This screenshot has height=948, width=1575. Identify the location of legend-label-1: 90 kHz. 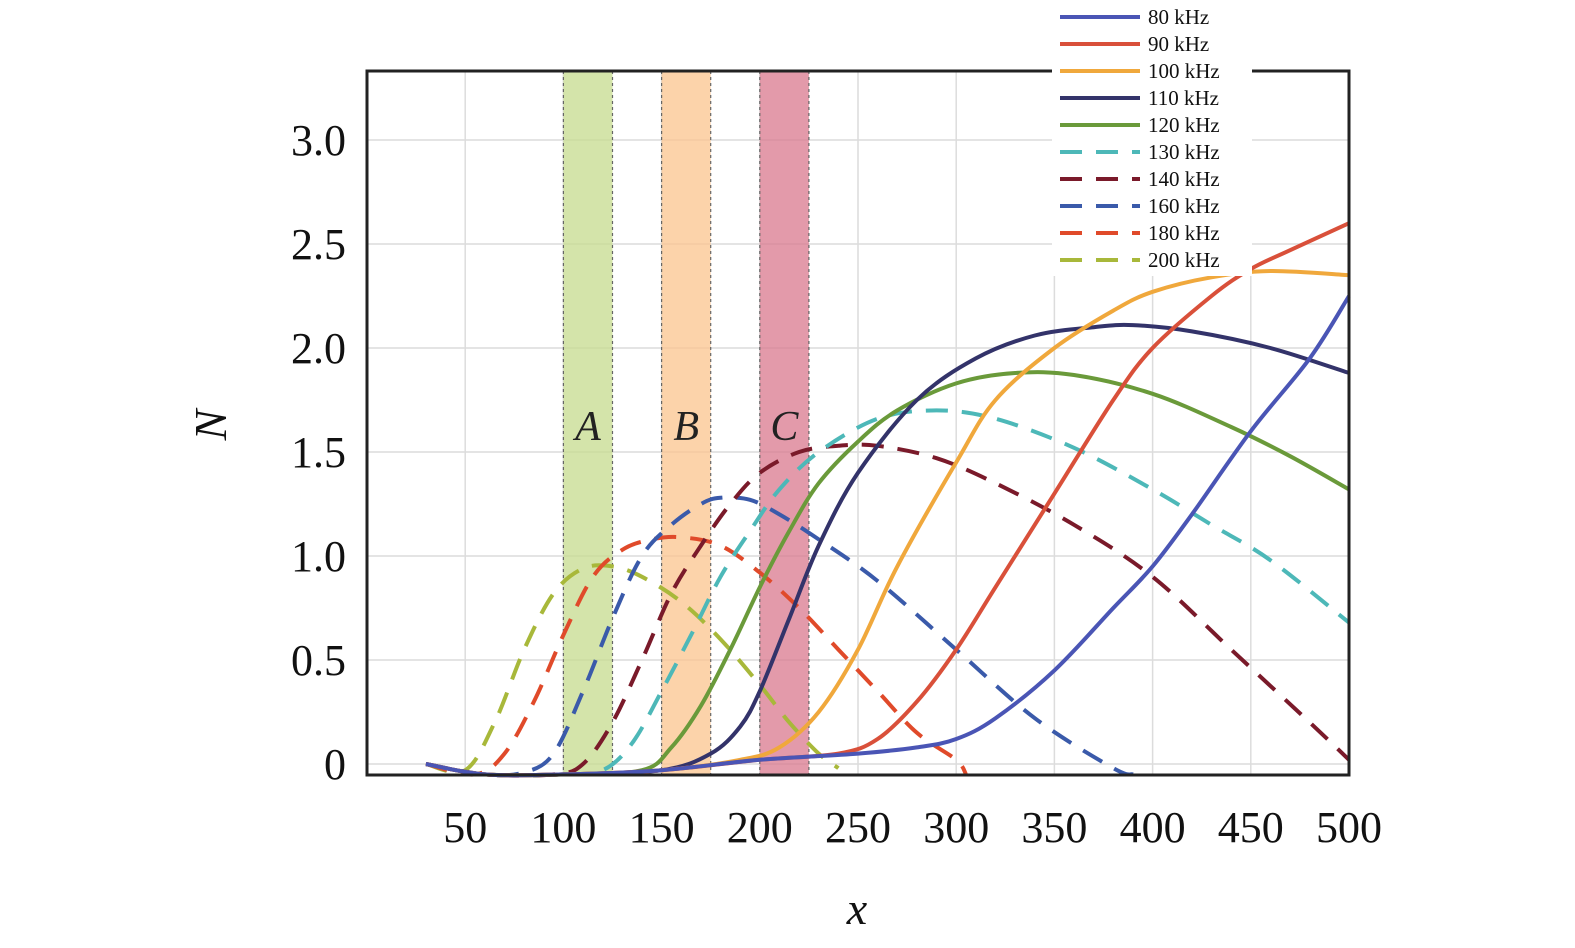
(1178, 44).